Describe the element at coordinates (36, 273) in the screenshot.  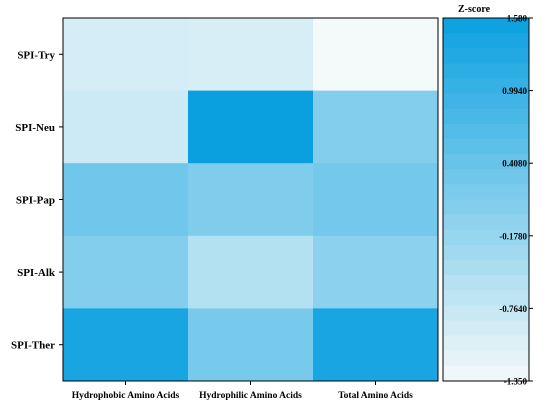
I see `y-tick-label: SPI-Alk` at that location.